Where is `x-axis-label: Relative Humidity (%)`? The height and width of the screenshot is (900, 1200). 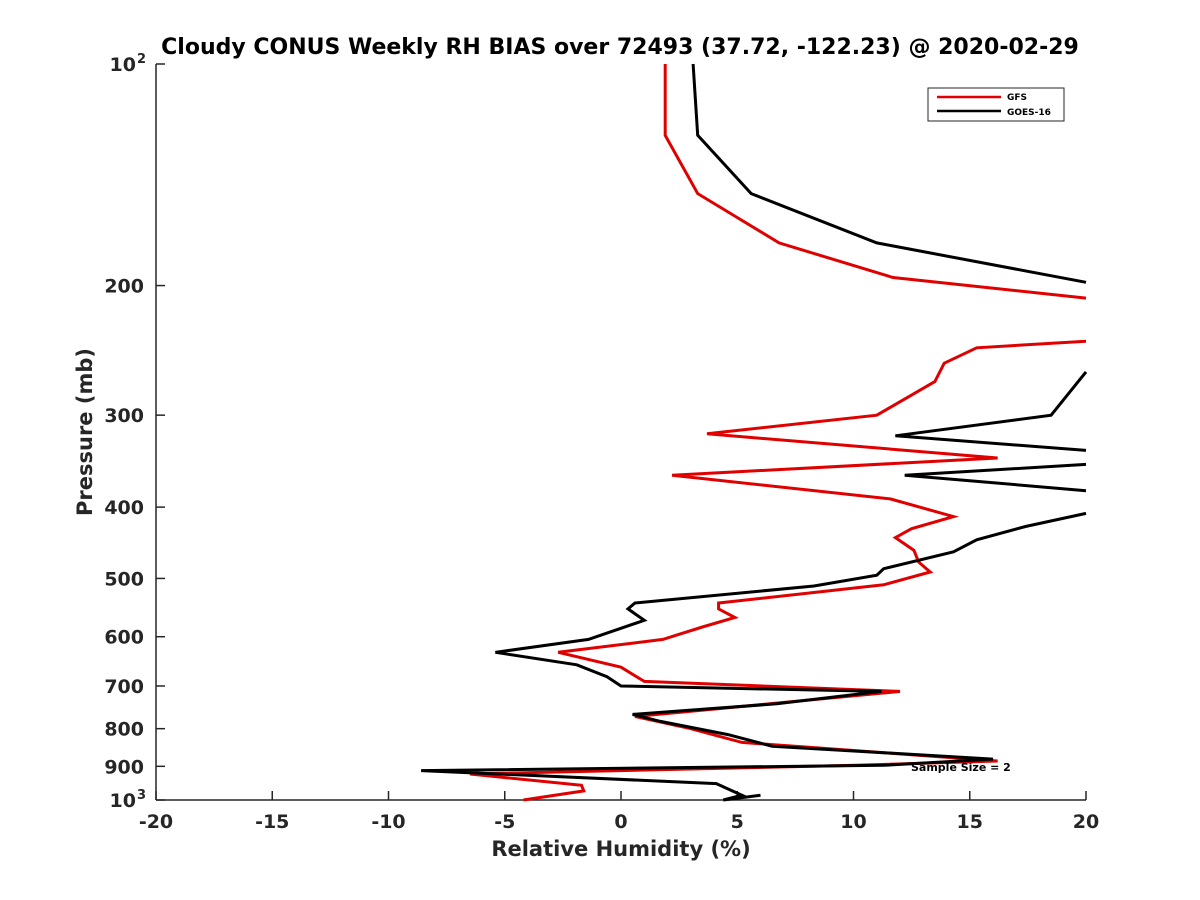 x-axis-label: Relative Humidity (%) is located at coordinates (620, 849).